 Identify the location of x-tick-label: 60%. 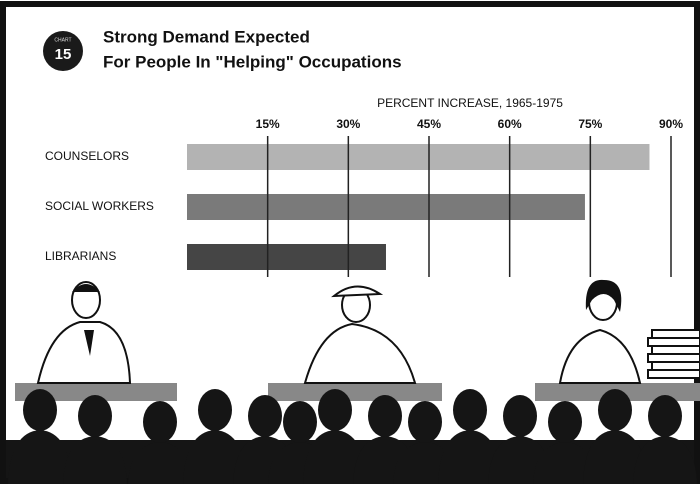
(510, 124).